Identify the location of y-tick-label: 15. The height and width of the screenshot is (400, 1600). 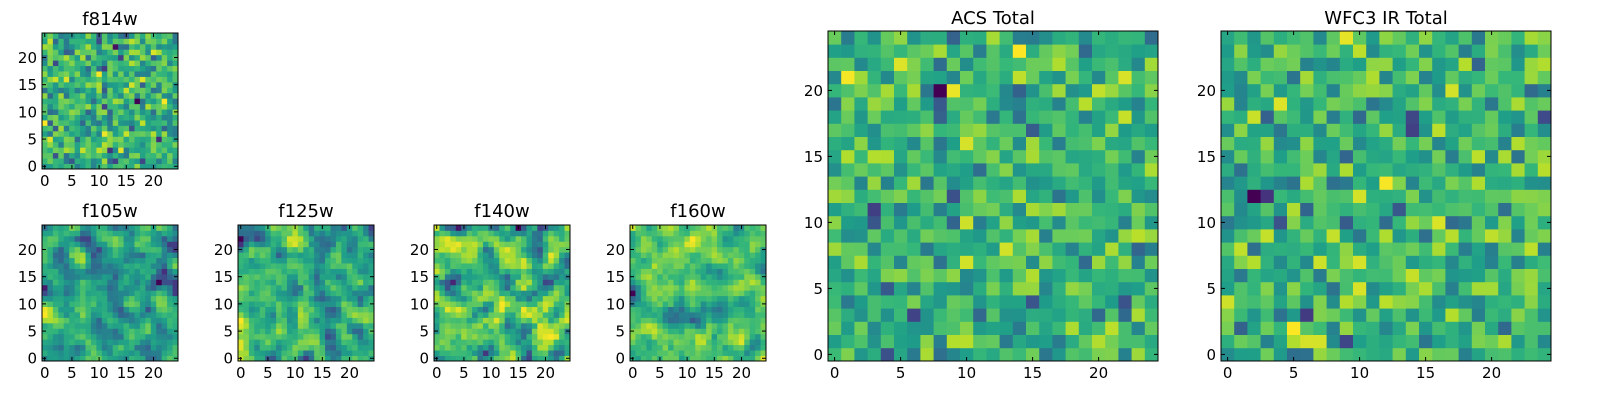
(27, 277).